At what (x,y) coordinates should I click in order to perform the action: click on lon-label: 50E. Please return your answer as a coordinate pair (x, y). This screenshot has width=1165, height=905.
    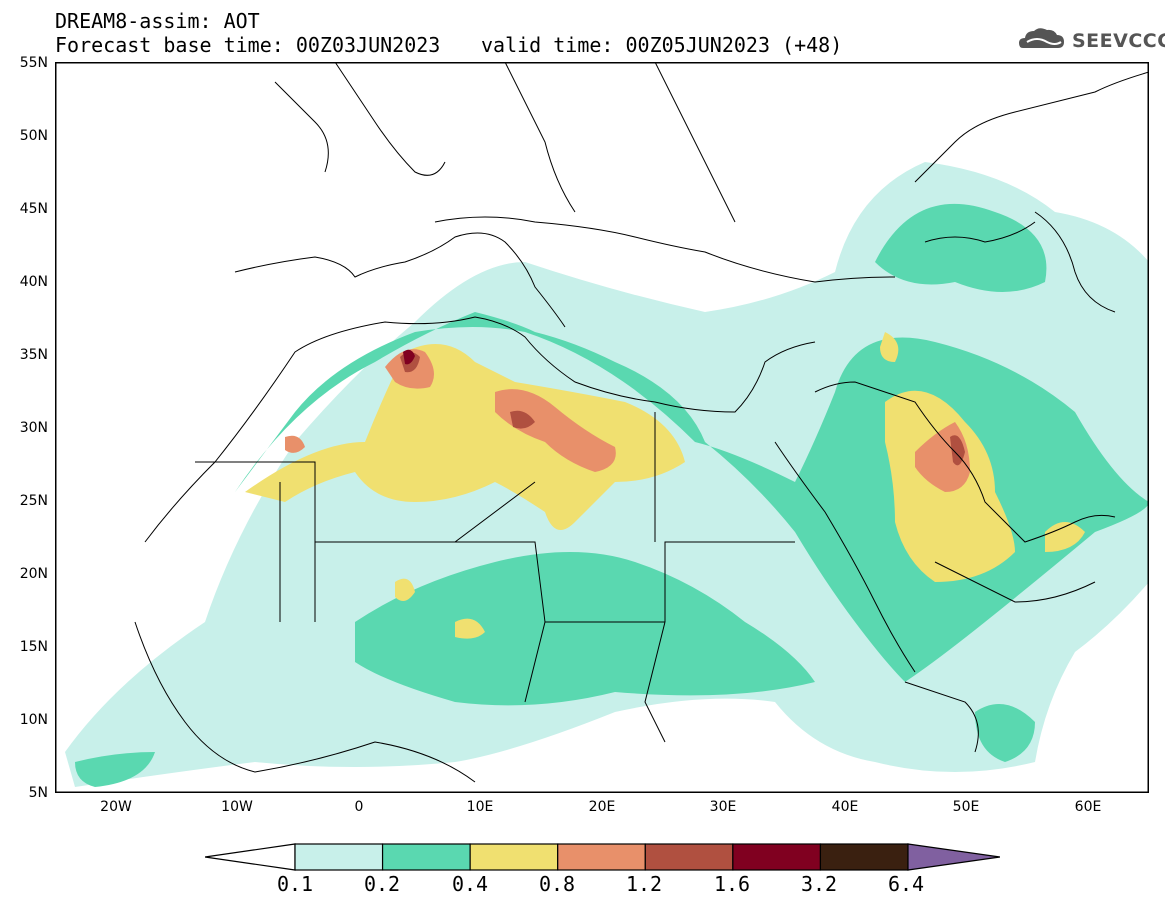
    Looking at the image, I should click on (966, 807).